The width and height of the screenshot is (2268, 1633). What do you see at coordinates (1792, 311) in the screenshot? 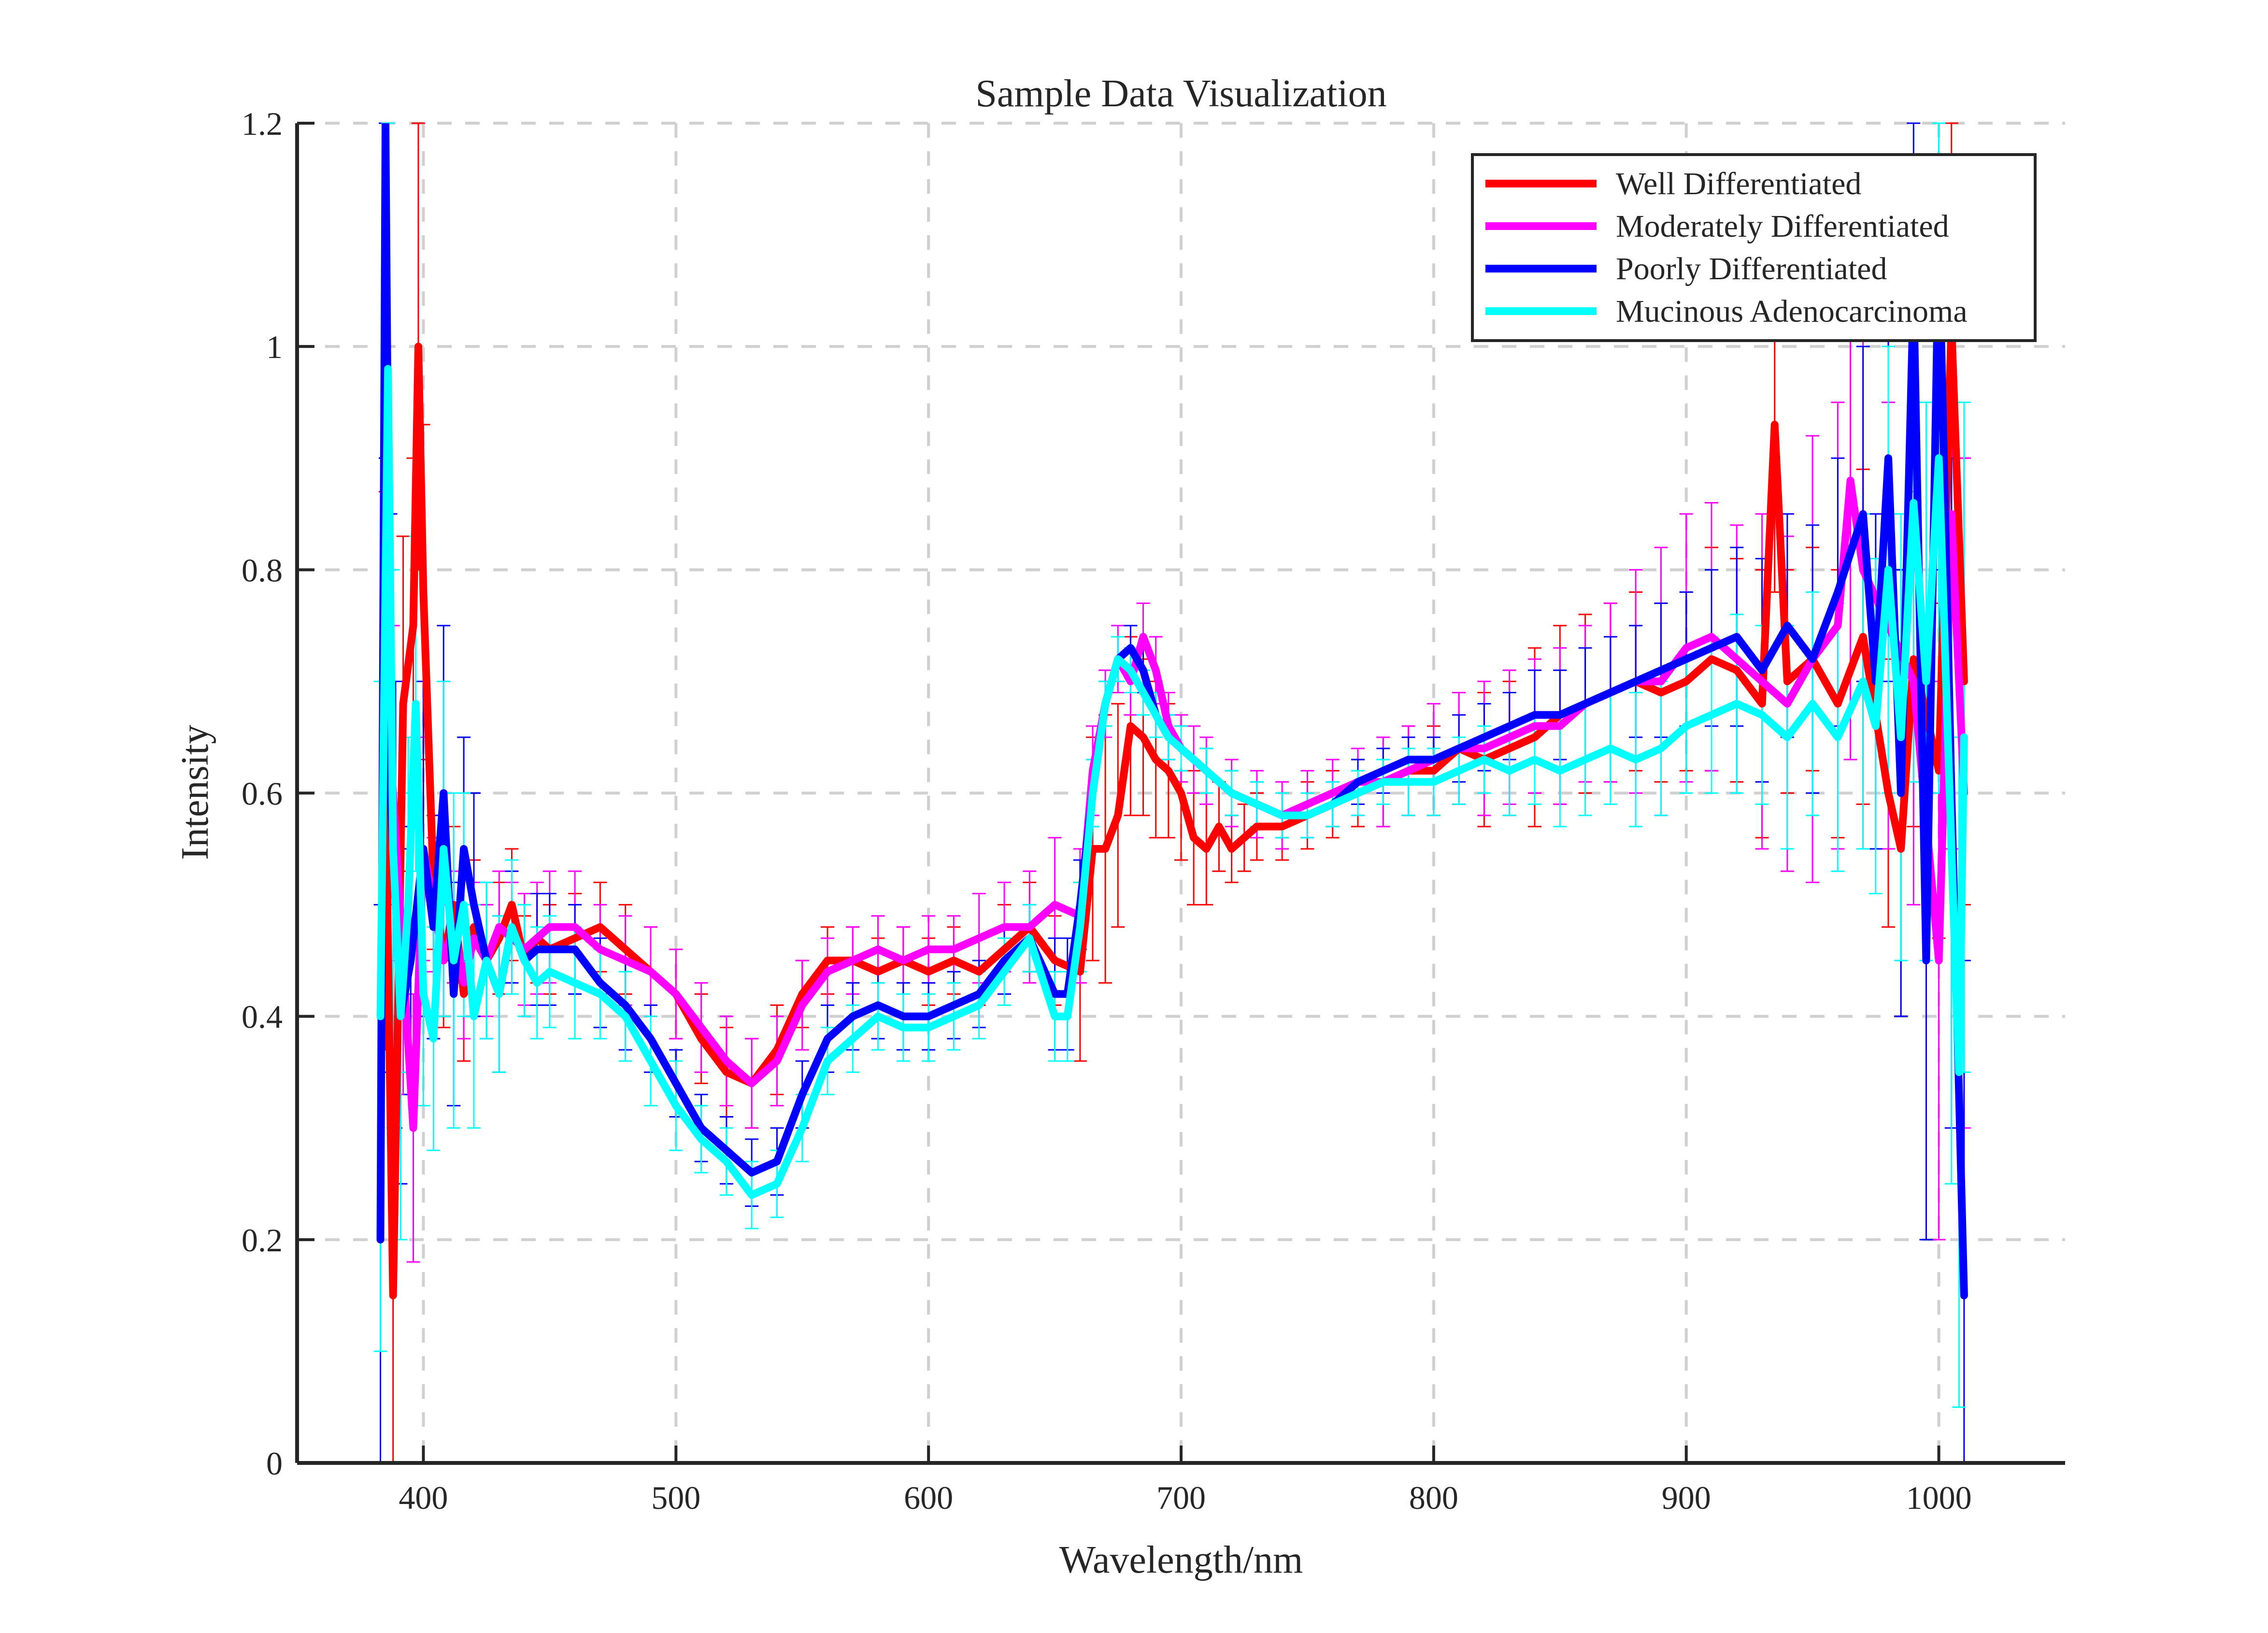
I see `legend-label: Mucinous Adenocarcinoma` at bounding box center [1792, 311].